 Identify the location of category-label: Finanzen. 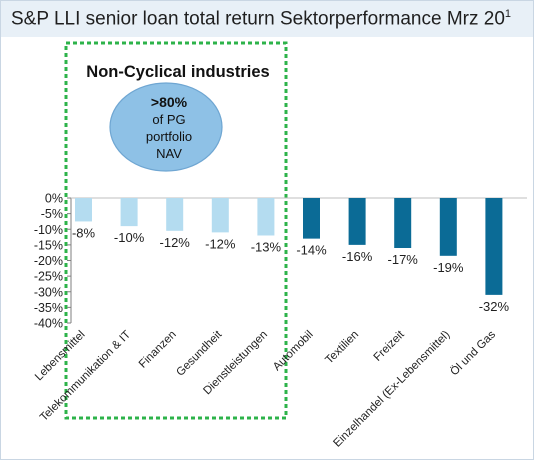
(158, 350).